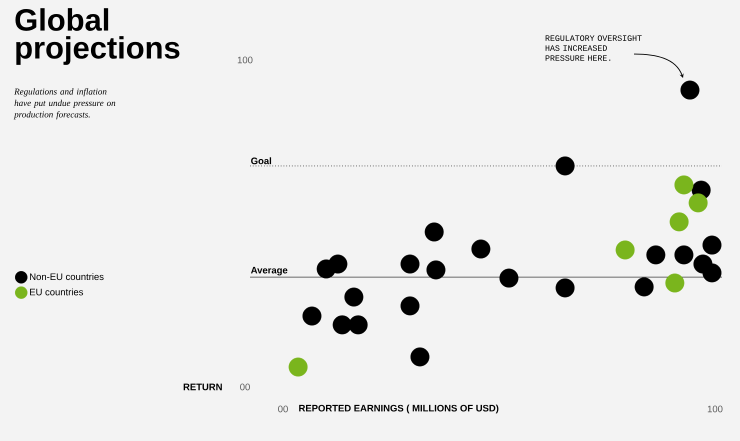 The width and height of the screenshot is (740, 441). What do you see at coordinates (67, 276) in the screenshot?
I see `legend-label: Non-EU countries` at bounding box center [67, 276].